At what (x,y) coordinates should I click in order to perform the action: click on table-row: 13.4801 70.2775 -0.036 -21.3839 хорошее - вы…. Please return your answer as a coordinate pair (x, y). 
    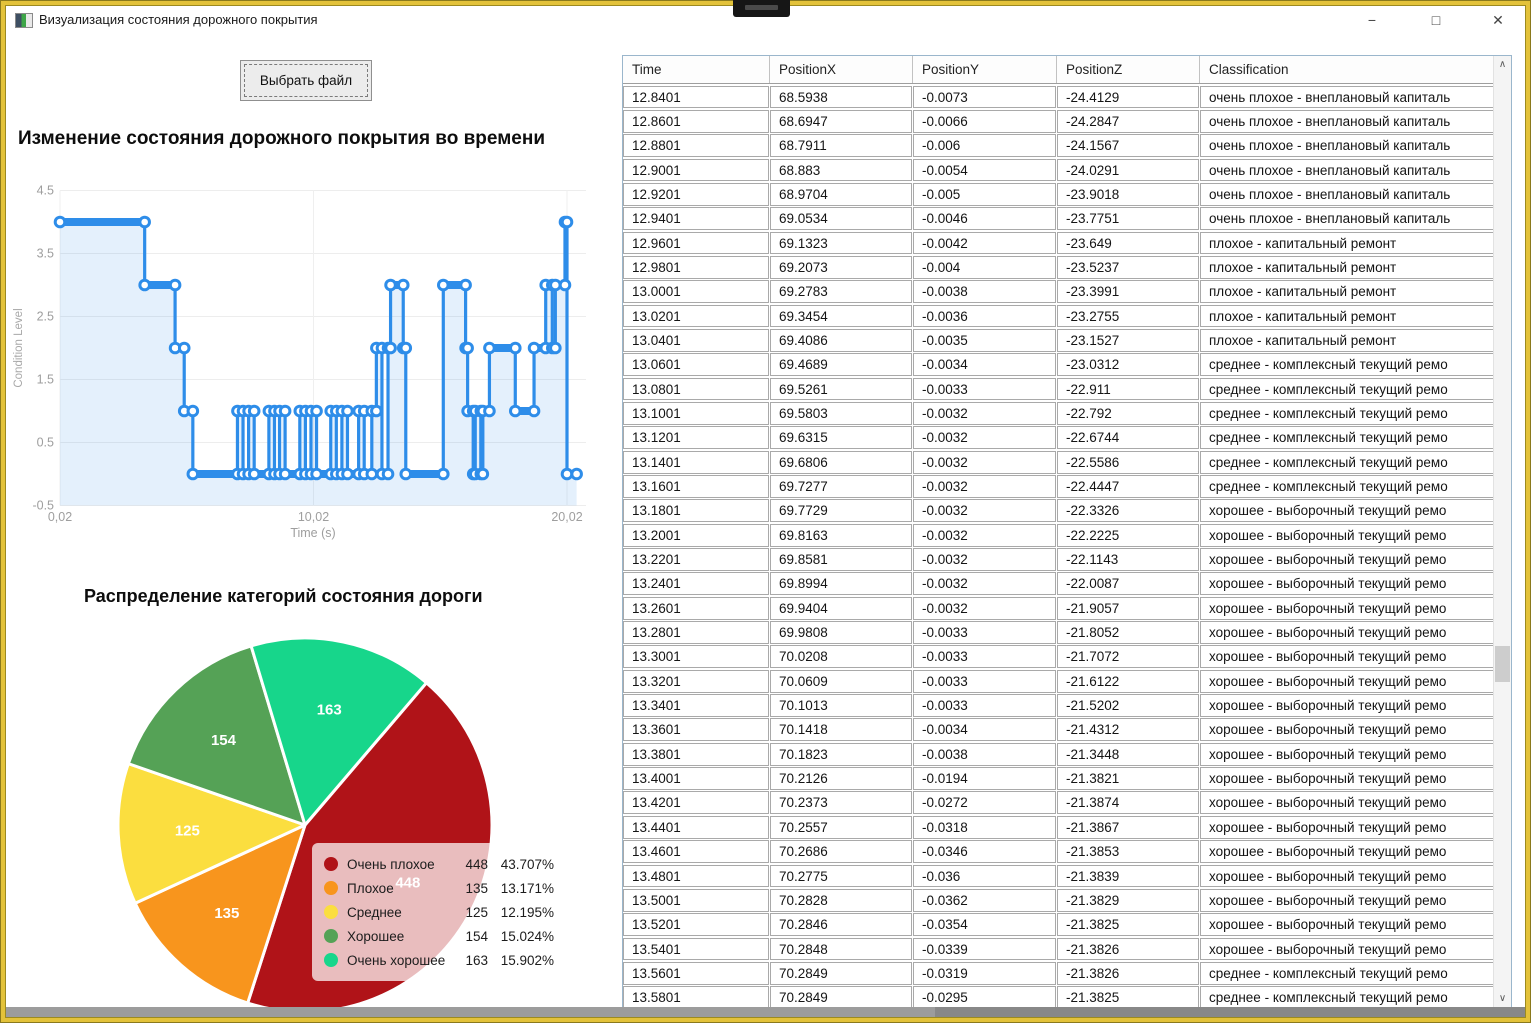
    Looking at the image, I should click on (1067, 875).